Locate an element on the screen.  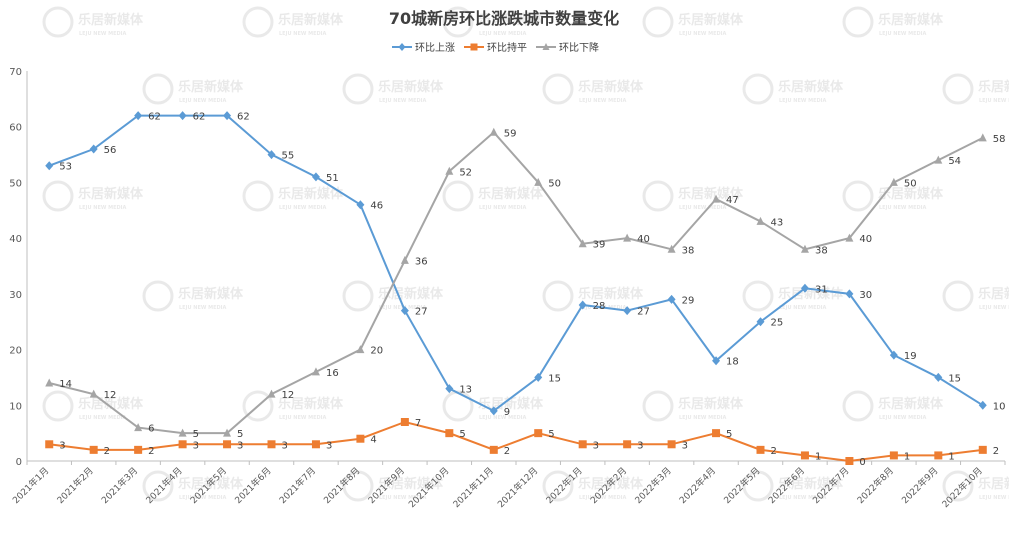
data-label: 25 is located at coordinates (777, 323).